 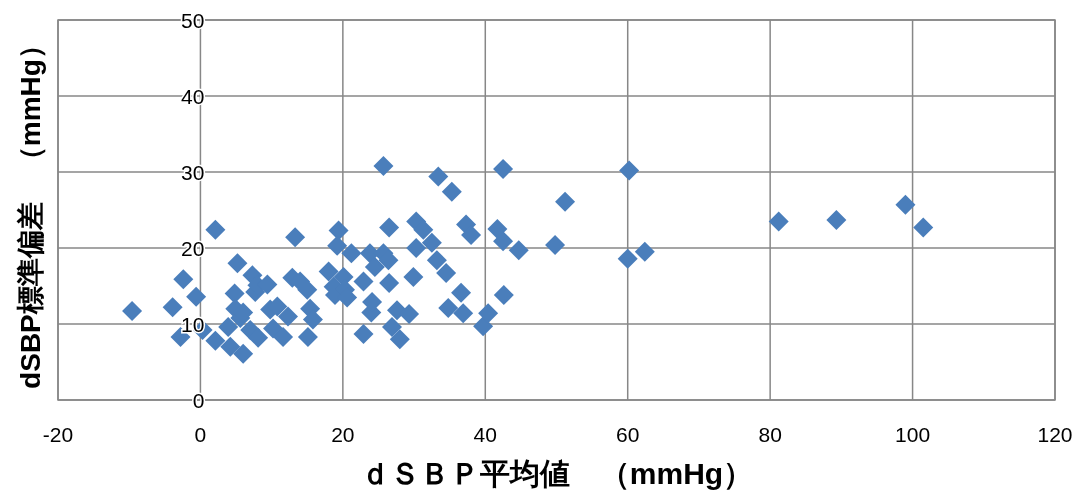 What do you see at coordinates (30, 210) in the screenshot?
I see `y-axis-title: dSBP標準偏差 （mmHg）` at bounding box center [30, 210].